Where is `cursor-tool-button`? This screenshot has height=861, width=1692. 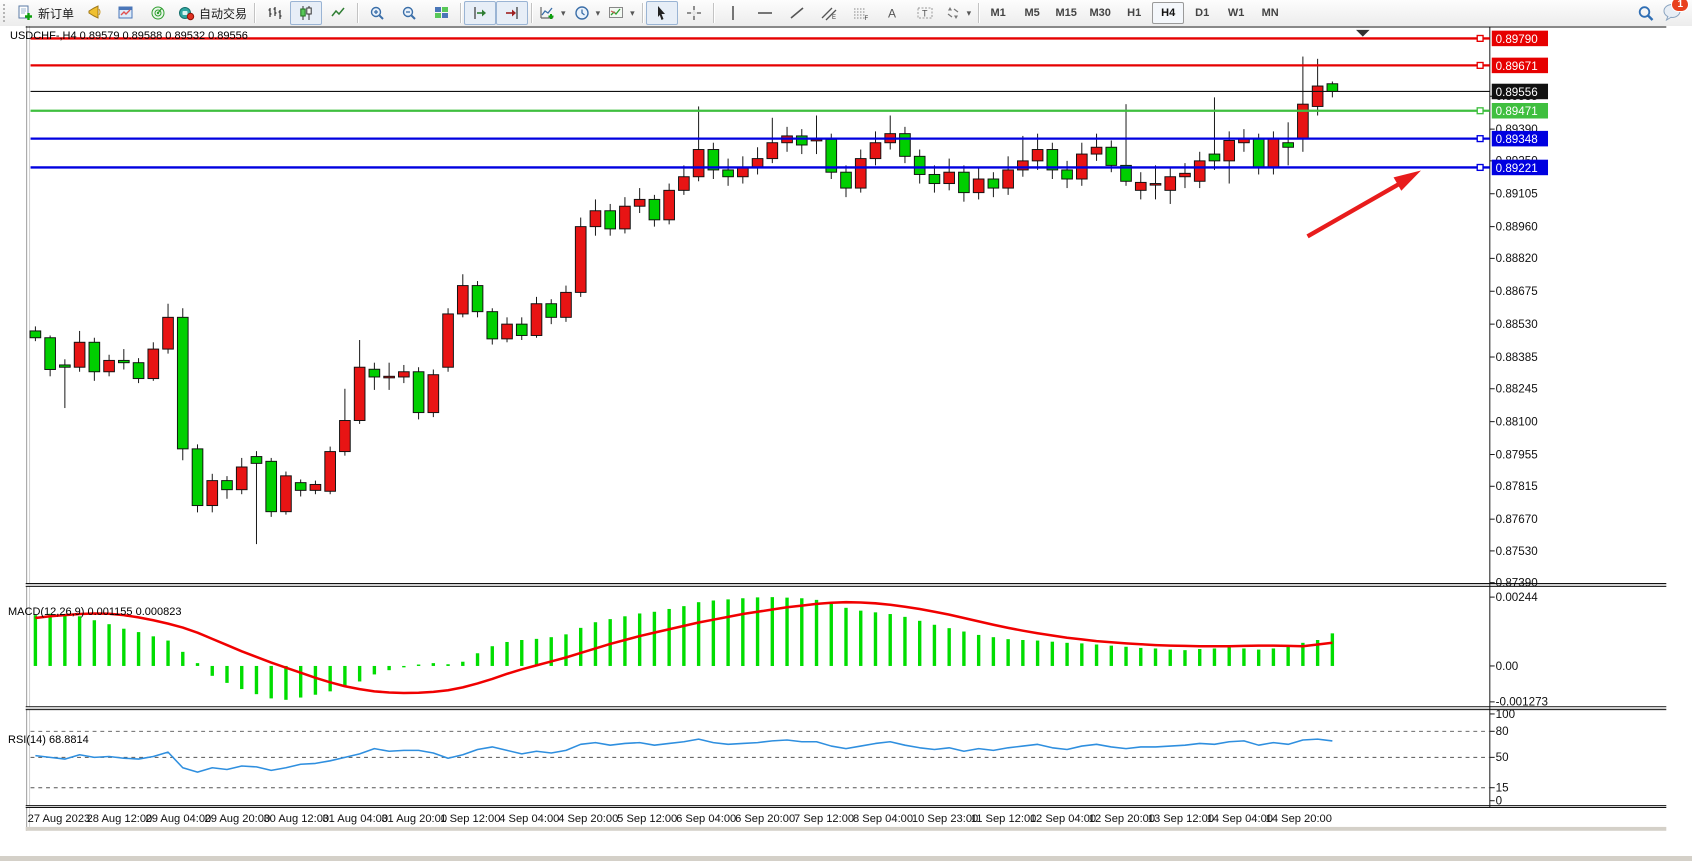
cursor-tool-button is located at coordinates (661, 13).